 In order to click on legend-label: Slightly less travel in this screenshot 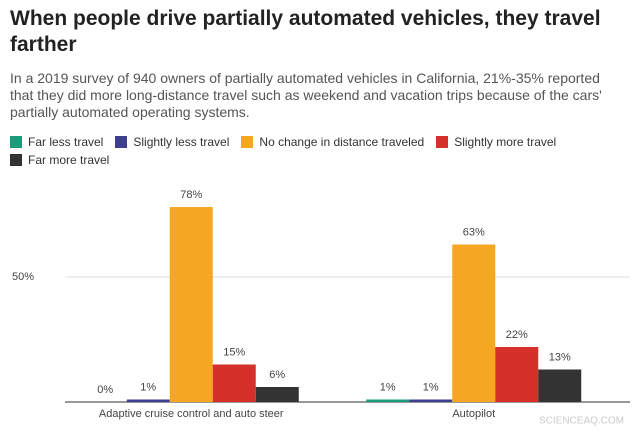, I will do `click(181, 142)`.